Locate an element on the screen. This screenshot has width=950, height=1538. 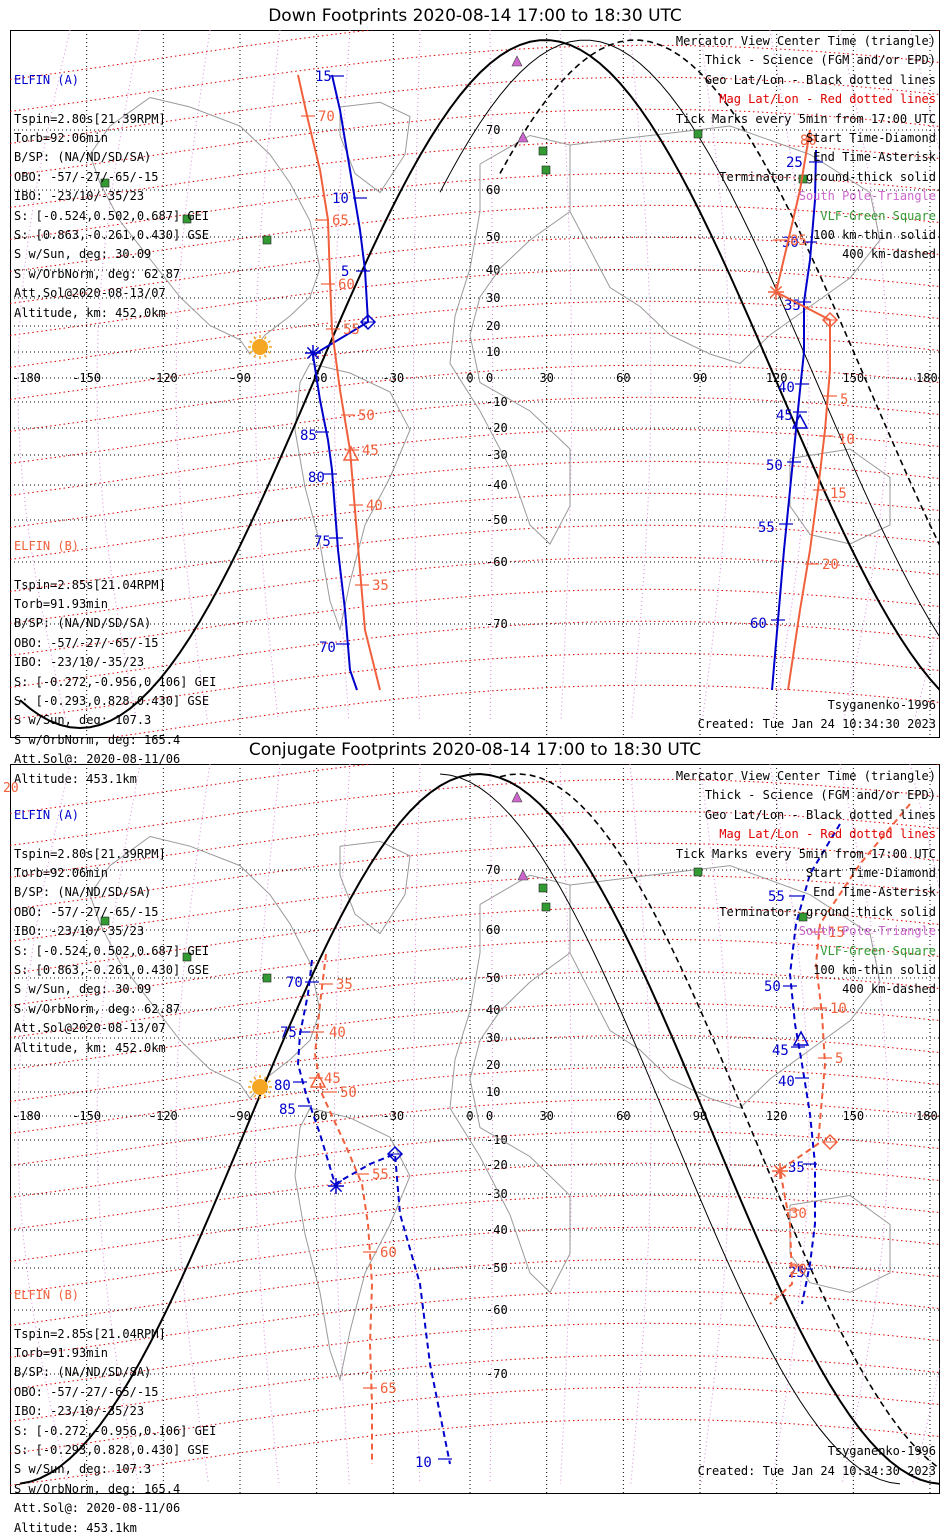
lon-tick-label: -180 is located at coordinates (26, 1116).